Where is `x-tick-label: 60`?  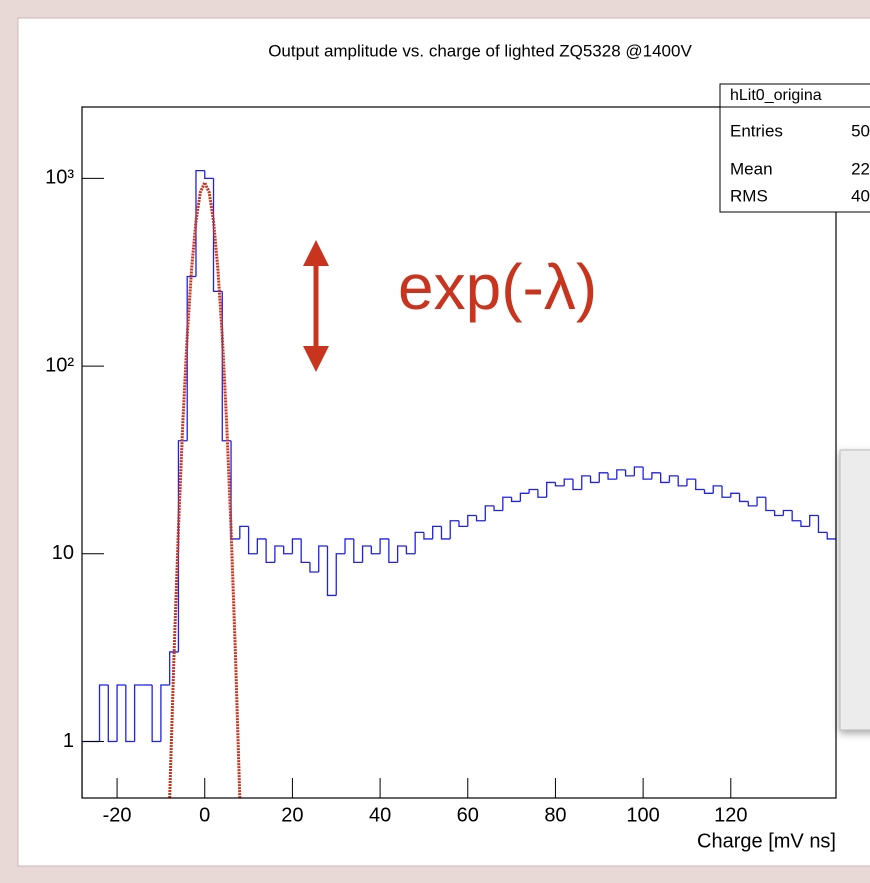 x-tick-label: 60 is located at coordinates (468, 815).